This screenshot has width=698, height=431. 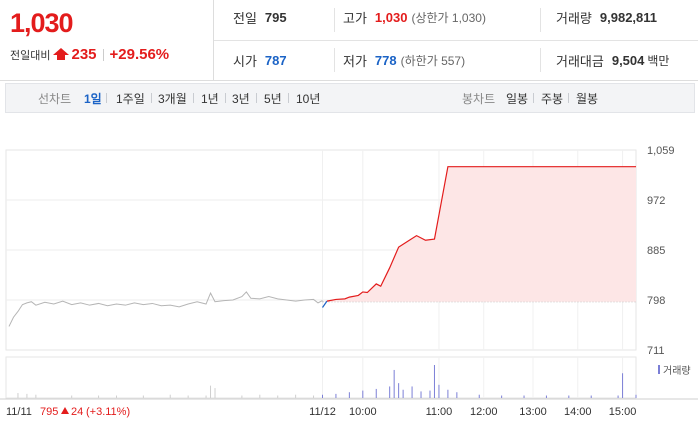 What do you see at coordinates (439, 412) in the screenshot?
I see `x-tick-label: 11:00` at bounding box center [439, 412].